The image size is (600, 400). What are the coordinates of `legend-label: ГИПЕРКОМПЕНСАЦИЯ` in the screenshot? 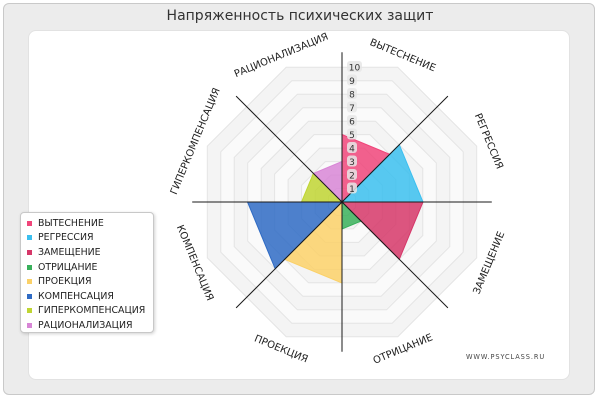 It's located at (92, 311).